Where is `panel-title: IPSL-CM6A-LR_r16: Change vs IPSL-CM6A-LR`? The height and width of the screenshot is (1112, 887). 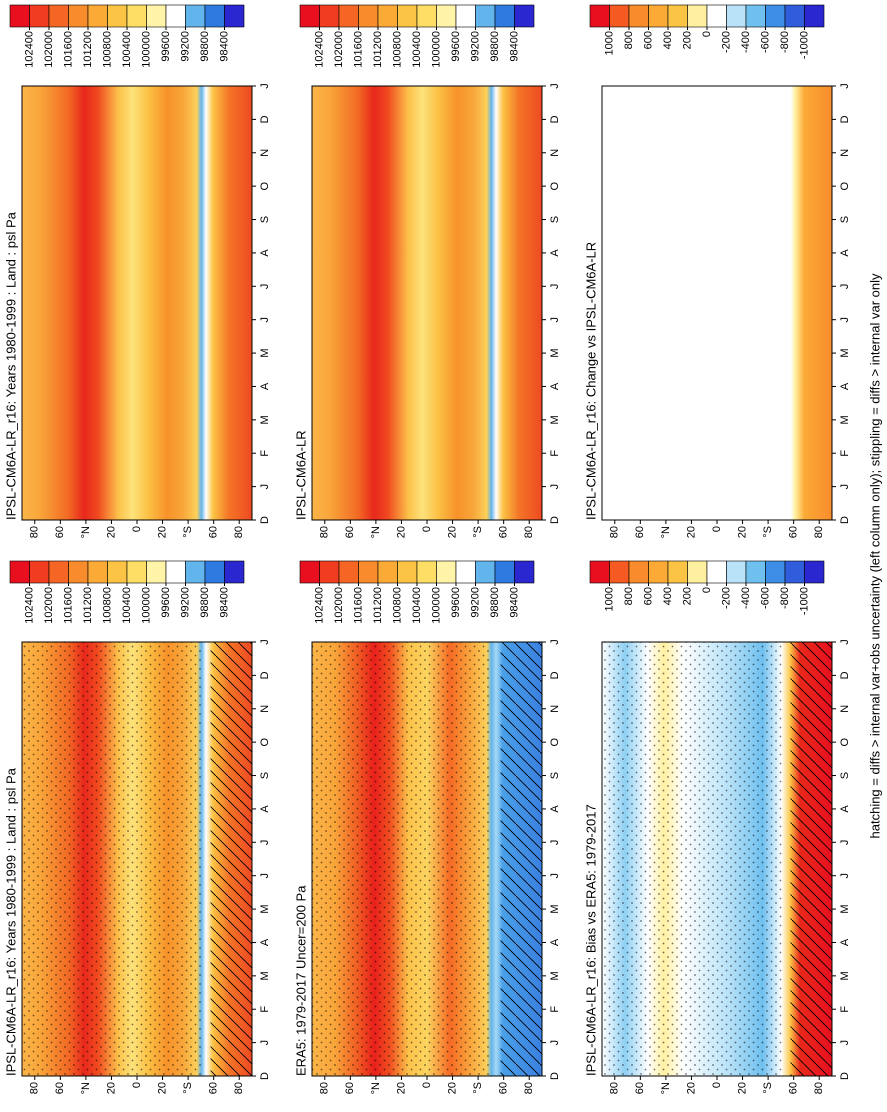 panel-title: IPSL-CM6A-LR_r16: Change vs IPSL-CM6A-LR is located at coordinates (590, 381).